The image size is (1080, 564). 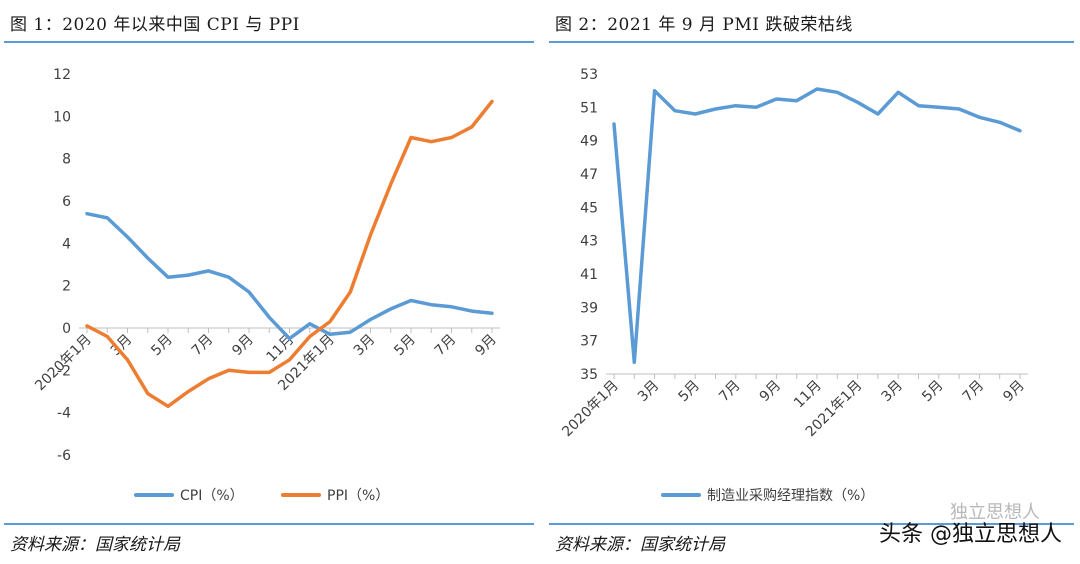 What do you see at coordinates (995, 512) in the screenshot?
I see `watermark-ghost: 独立思想人` at bounding box center [995, 512].